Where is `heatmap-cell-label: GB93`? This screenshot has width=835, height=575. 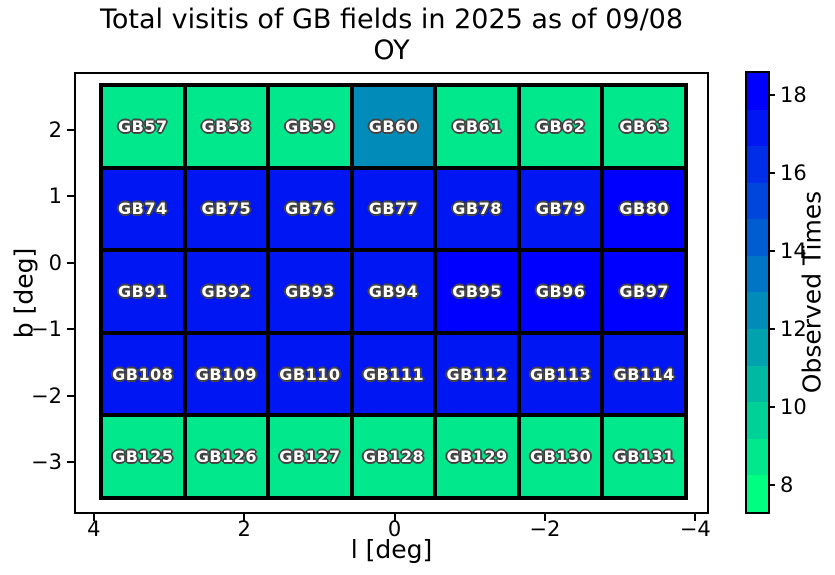
heatmap-cell-label: GB93 is located at coordinates (310, 291).